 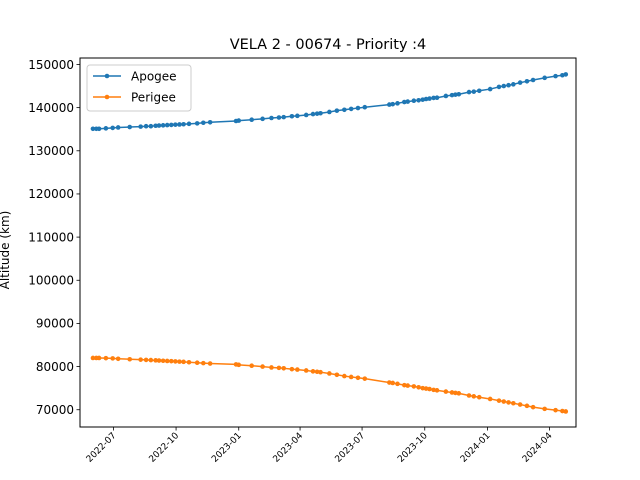 I want to click on y-tick-label: 140000, so click(x=51, y=108).